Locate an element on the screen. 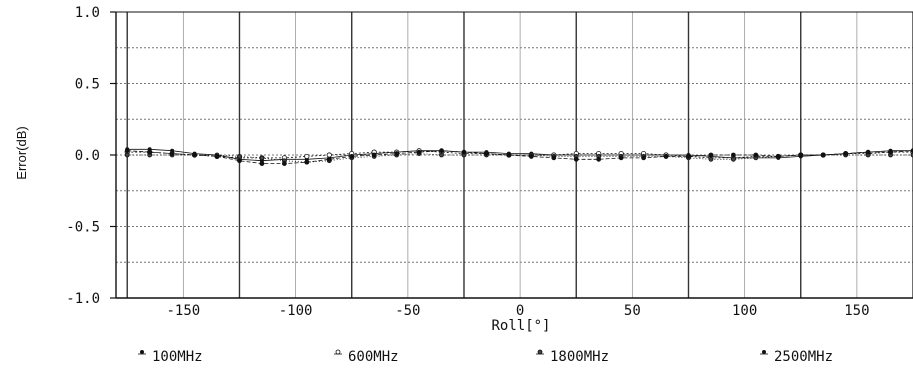 The width and height of the screenshot is (913, 372). series-layer is located at coordinates (518, 156).